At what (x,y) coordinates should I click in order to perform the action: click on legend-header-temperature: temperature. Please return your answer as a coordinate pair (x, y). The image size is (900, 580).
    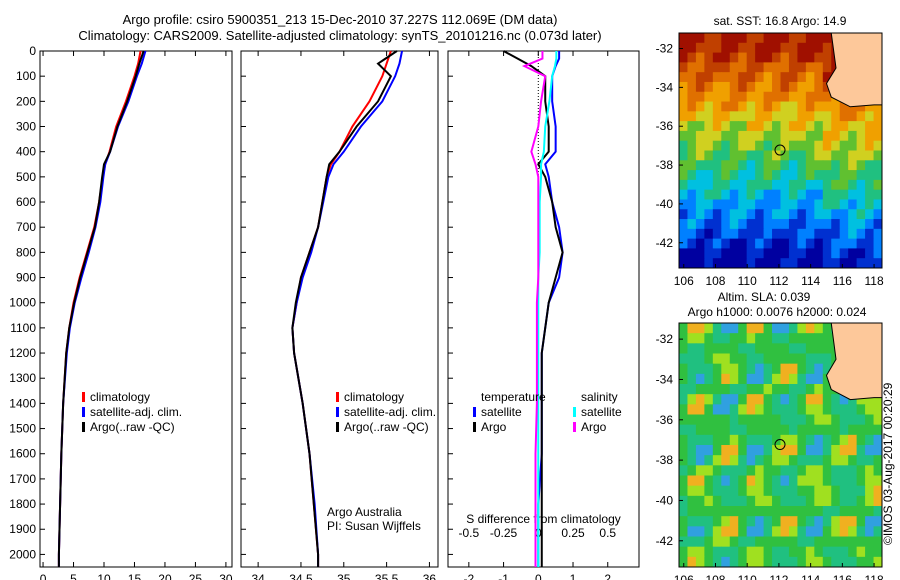
    Looking at the image, I should click on (513, 397).